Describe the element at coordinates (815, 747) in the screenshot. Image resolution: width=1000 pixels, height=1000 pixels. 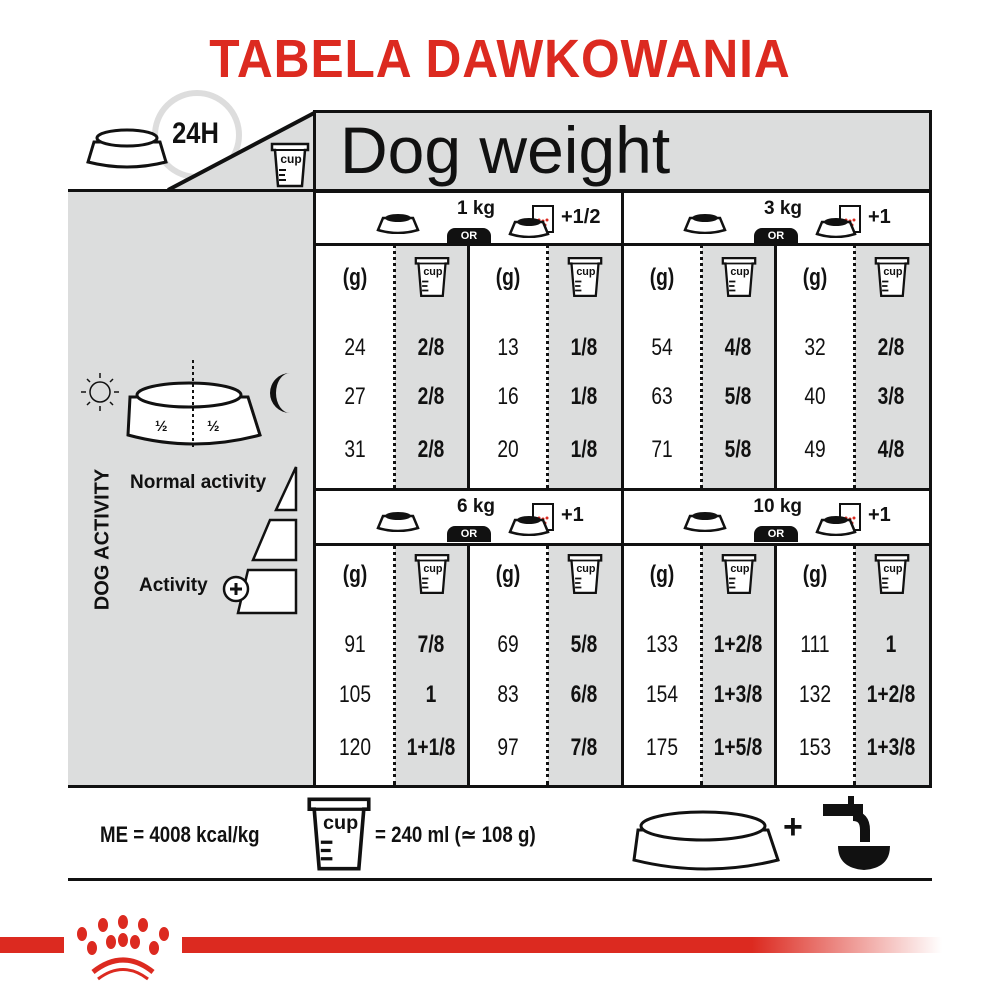
I see `grams-value: 153` at that location.